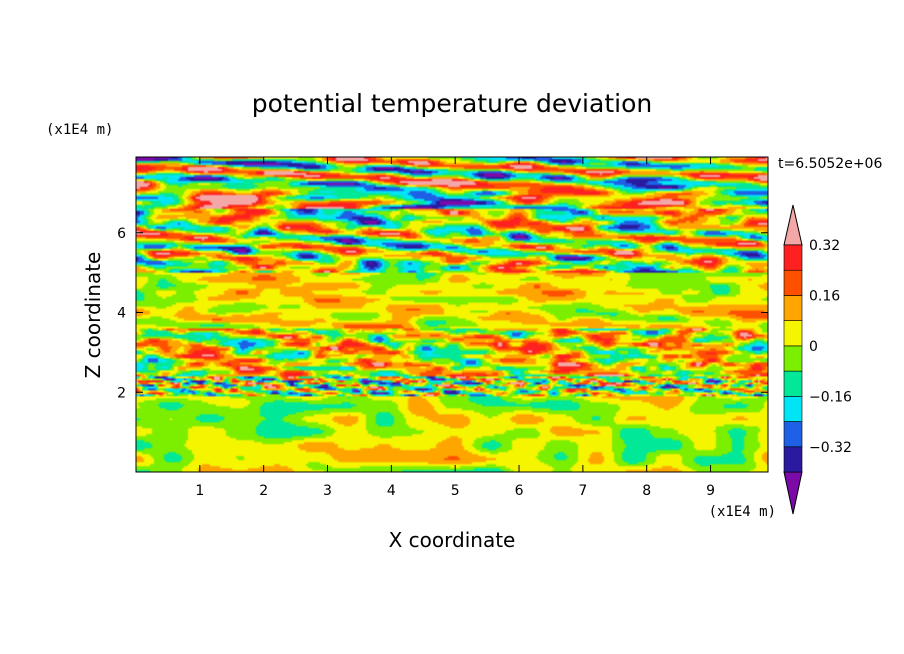 The image size is (904, 654). What do you see at coordinates (121, 234) in the screenshot?
I see `y-tick-label: 6` at bounding box center [121, 234].